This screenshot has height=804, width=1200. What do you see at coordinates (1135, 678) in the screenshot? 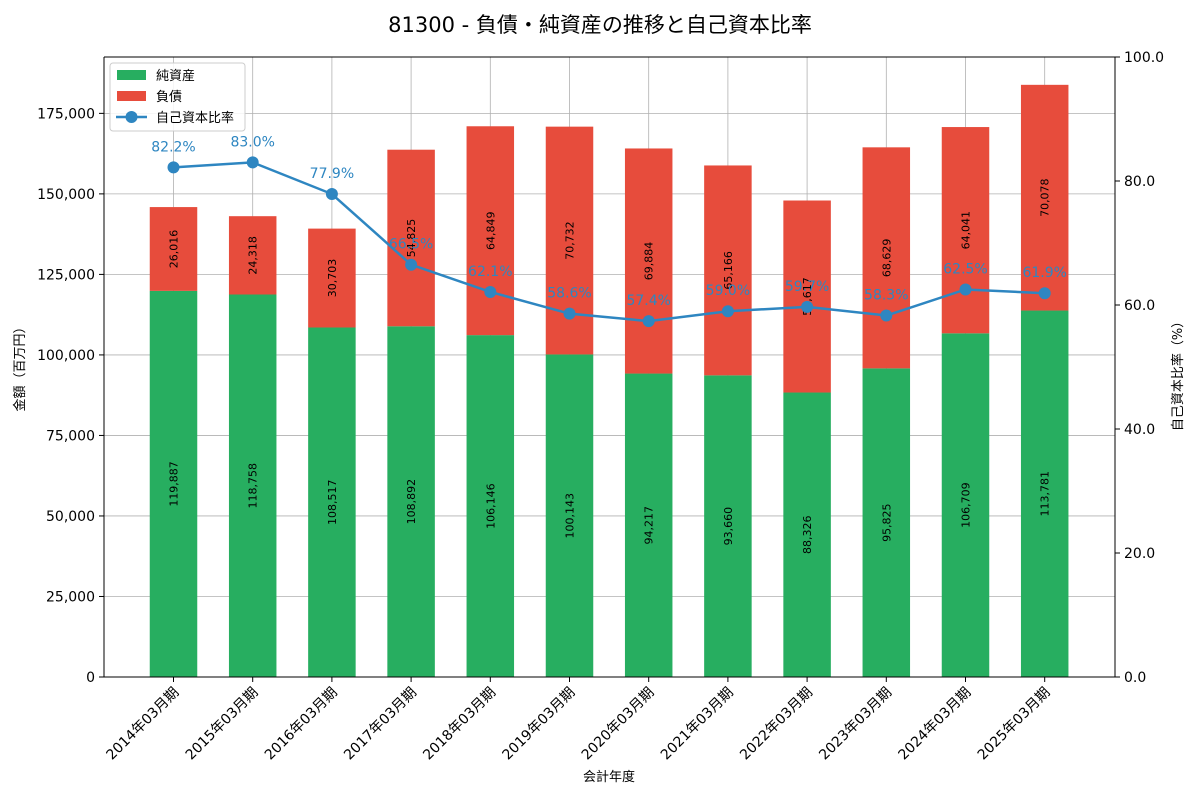
I see `y2-tick-label: 0.0` at bounding box center [1135, 678].